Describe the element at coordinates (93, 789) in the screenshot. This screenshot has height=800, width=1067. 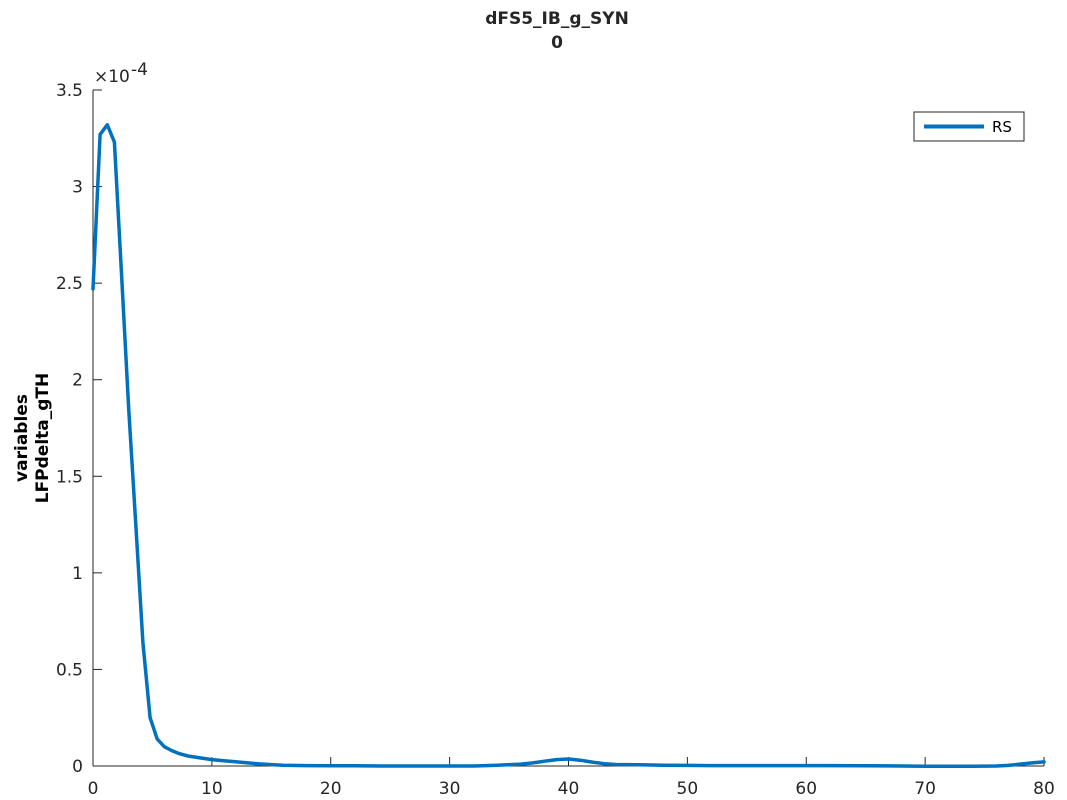
I see `x-tick-label: 0` at that location.